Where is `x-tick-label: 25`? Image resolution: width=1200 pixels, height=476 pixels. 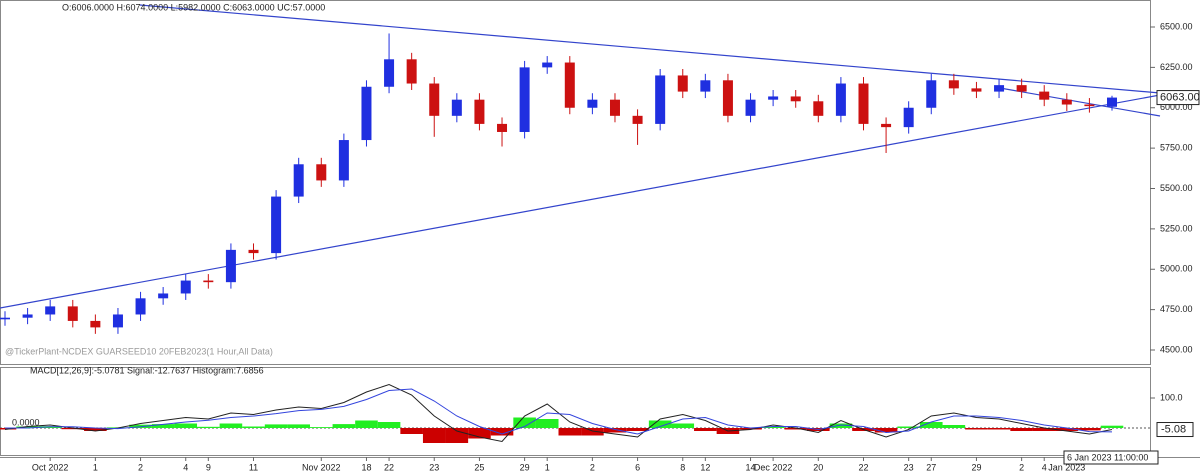 x-tick-label: 25 is located at coordinates (479, 467).